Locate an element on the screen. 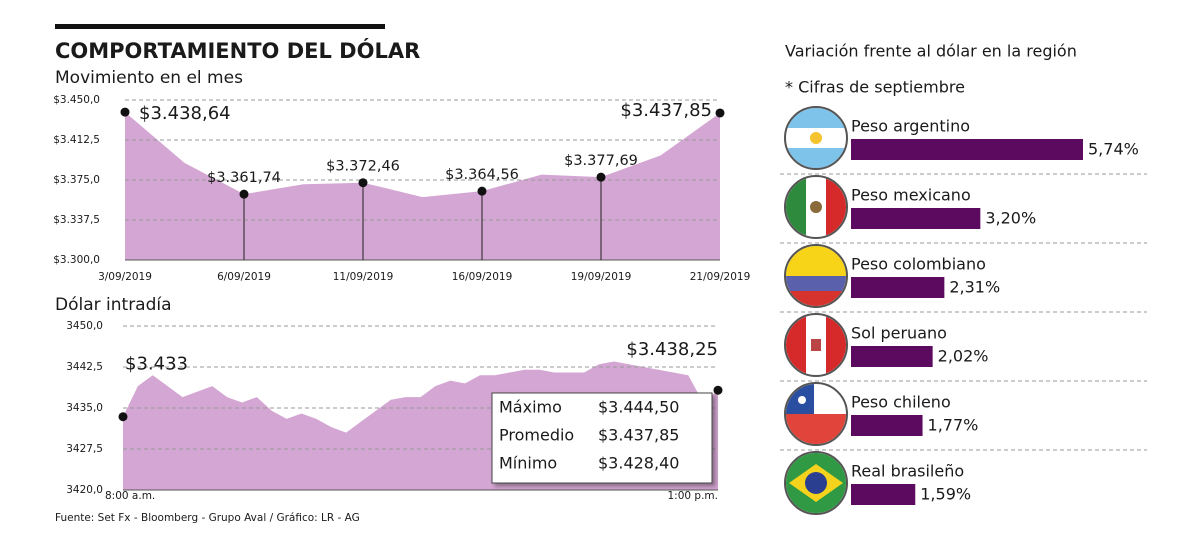 The image size is (1200, 549). category-label: Peso argentino is located at coordinates (910, 126).